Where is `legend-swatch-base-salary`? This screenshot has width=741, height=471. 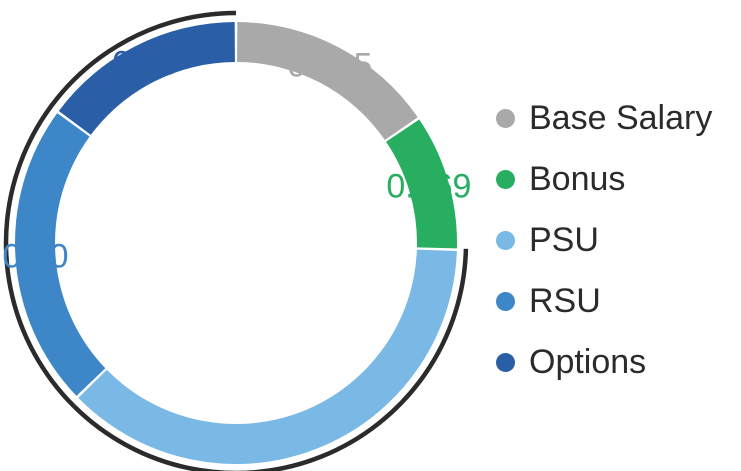
legend-swatch-base-salary is located at coordinates (505, 118).